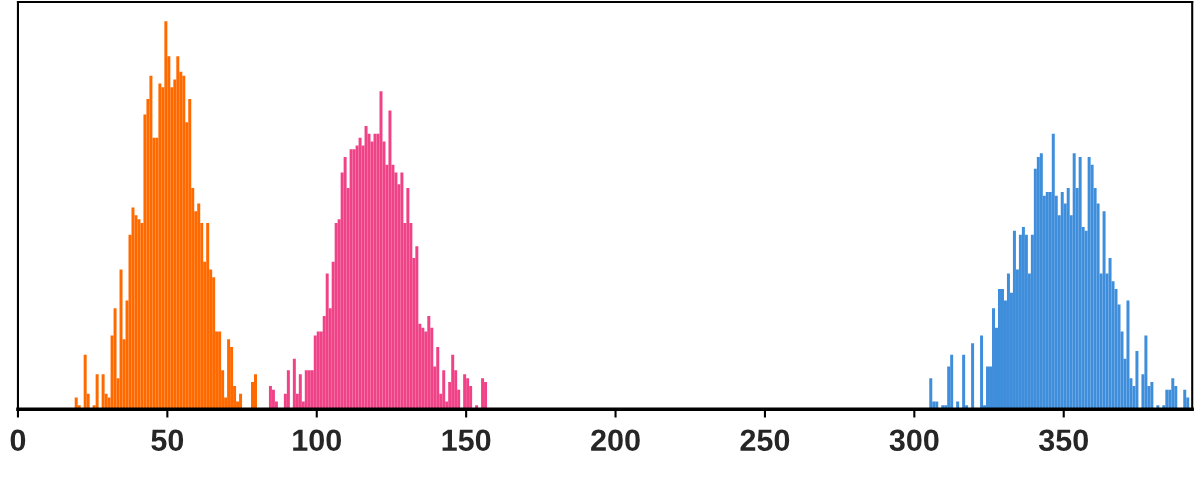 This screenshot has height=490, width=1197. What do you see at coordinates (317, 440) in the screenshot?
I see `x-tick-label: 100` at bounding box center [317, 440].